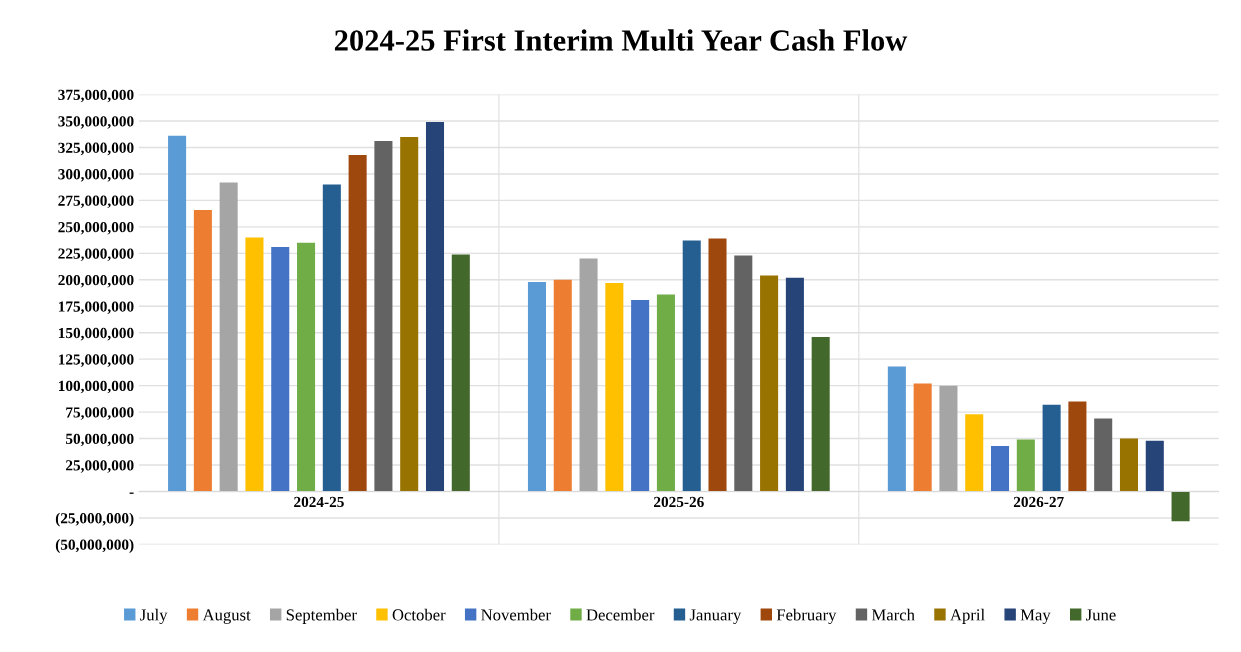  I want to click on y-tick-label: 275,000,000, so click(96, 202).